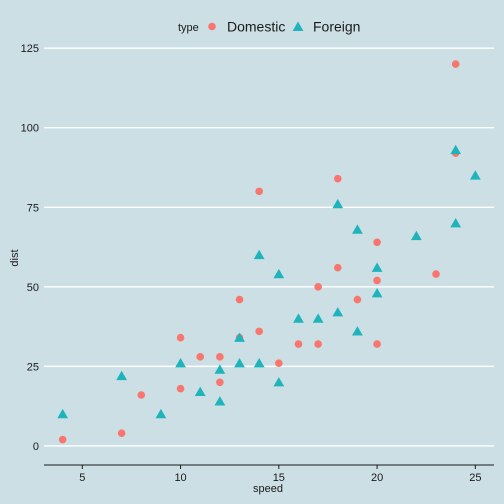 This screenshot has width=504, height=504. What do you see at coordinates (82, 478) in the screenshot?
I see `x-tick-label-5: 5` at bounding box center [82, 478].